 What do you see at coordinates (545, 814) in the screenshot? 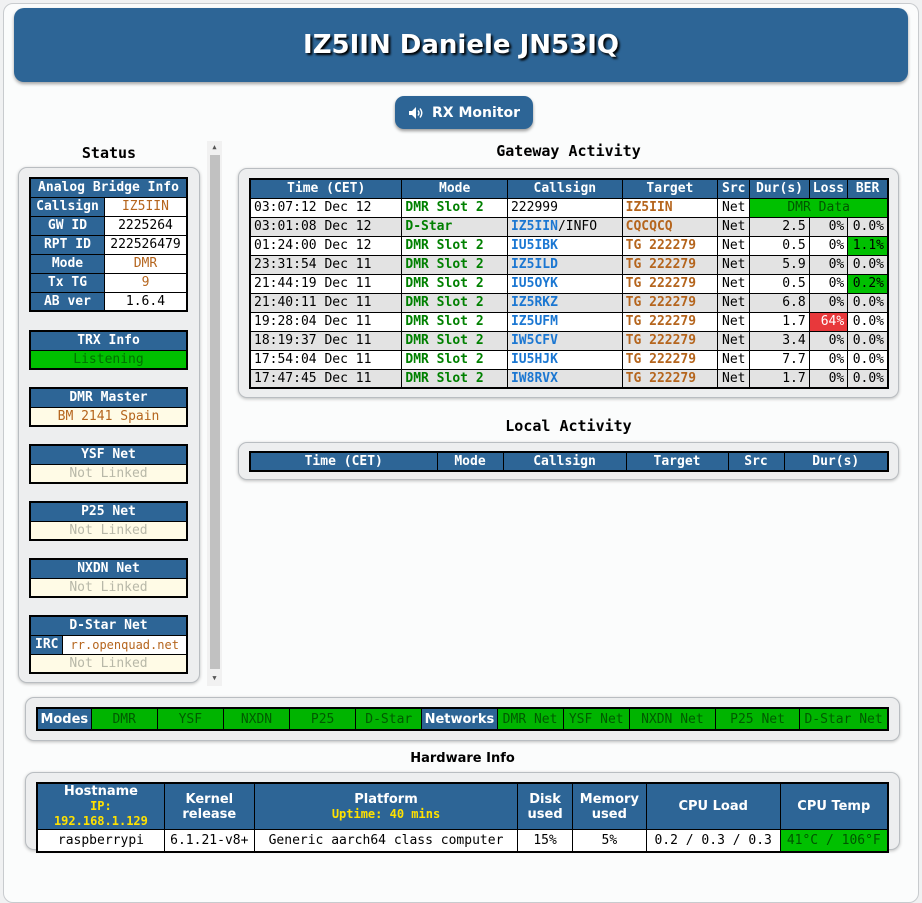
I see `disk-label-2: used` at bounding box center [545, 814].